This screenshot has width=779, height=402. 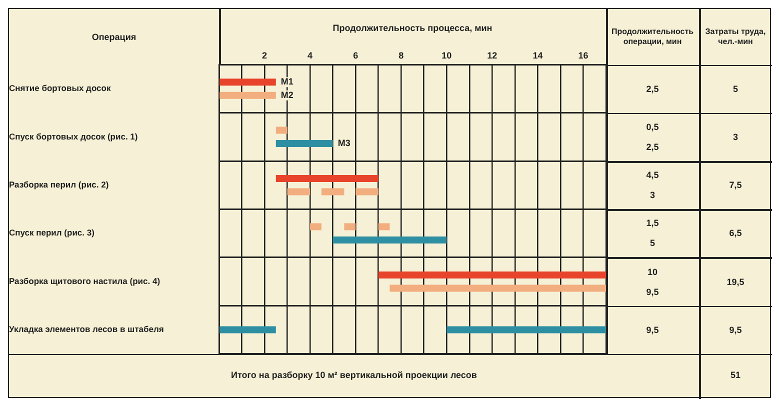 I want to click on text: Продолжительность операции, мин, so click(x=652, y=37).